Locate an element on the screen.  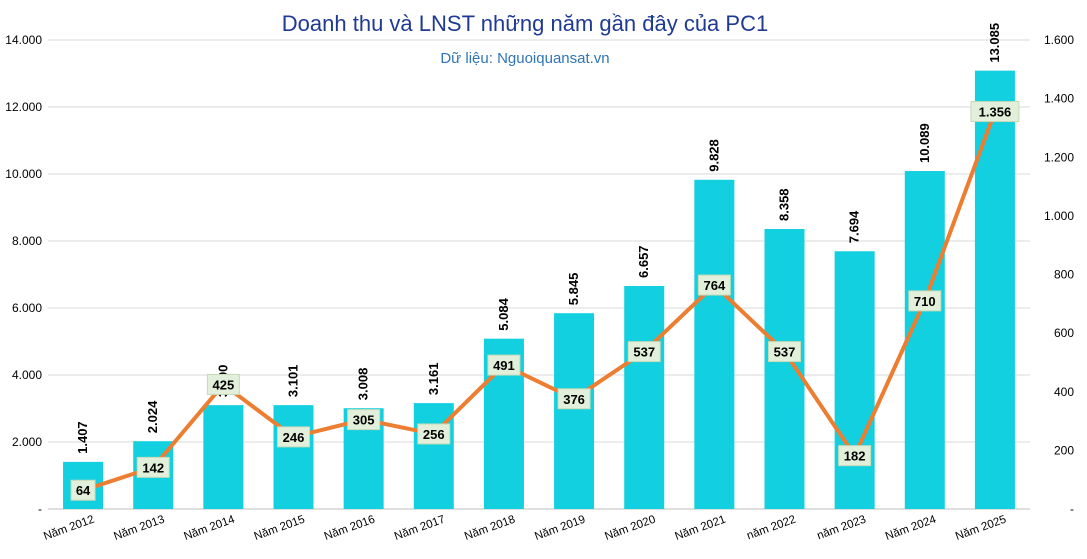
right-axis: - 200 400 600 800 1.000 1.200 1.400 1.600 is located at coordinates (1059, 274).